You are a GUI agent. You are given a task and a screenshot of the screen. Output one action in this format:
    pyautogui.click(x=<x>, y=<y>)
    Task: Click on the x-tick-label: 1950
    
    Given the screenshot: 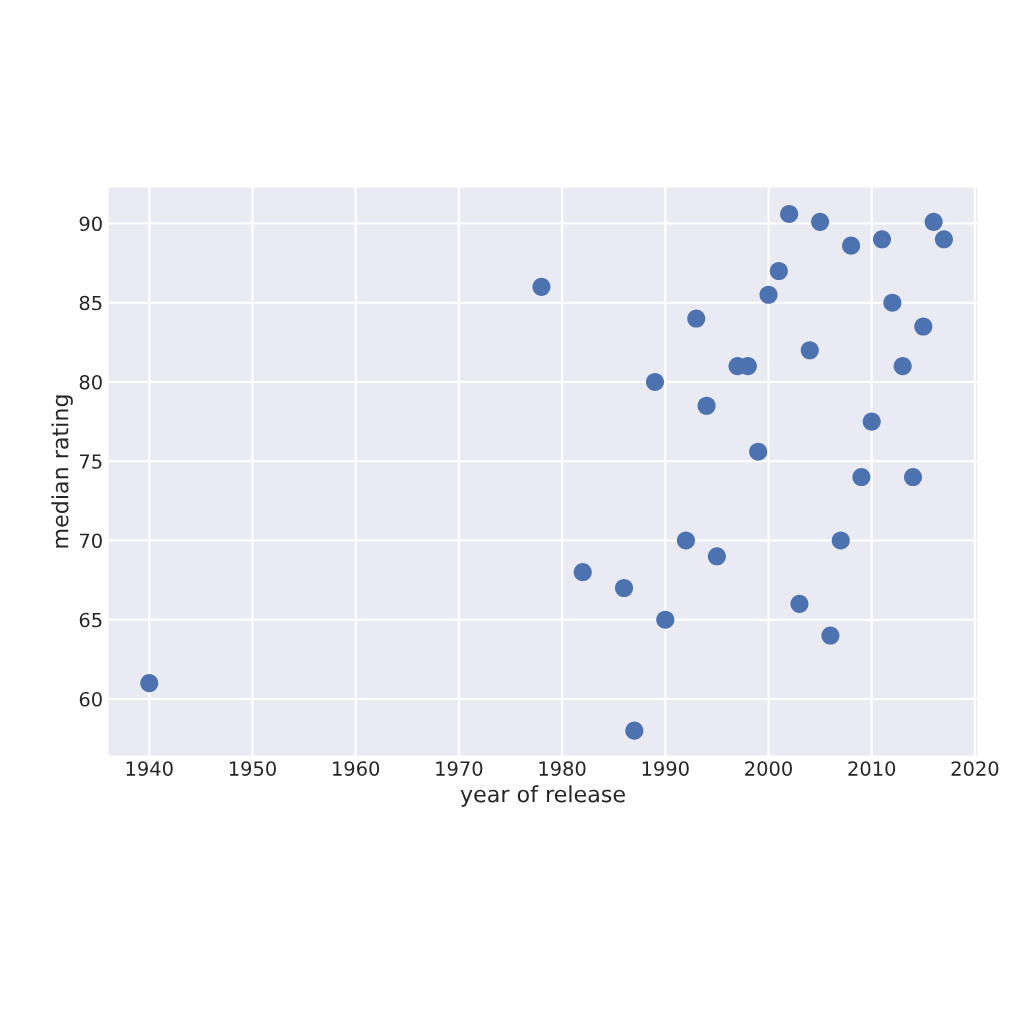 What is the action you would take?
    pyautogui.click(x=252, y=768)
    